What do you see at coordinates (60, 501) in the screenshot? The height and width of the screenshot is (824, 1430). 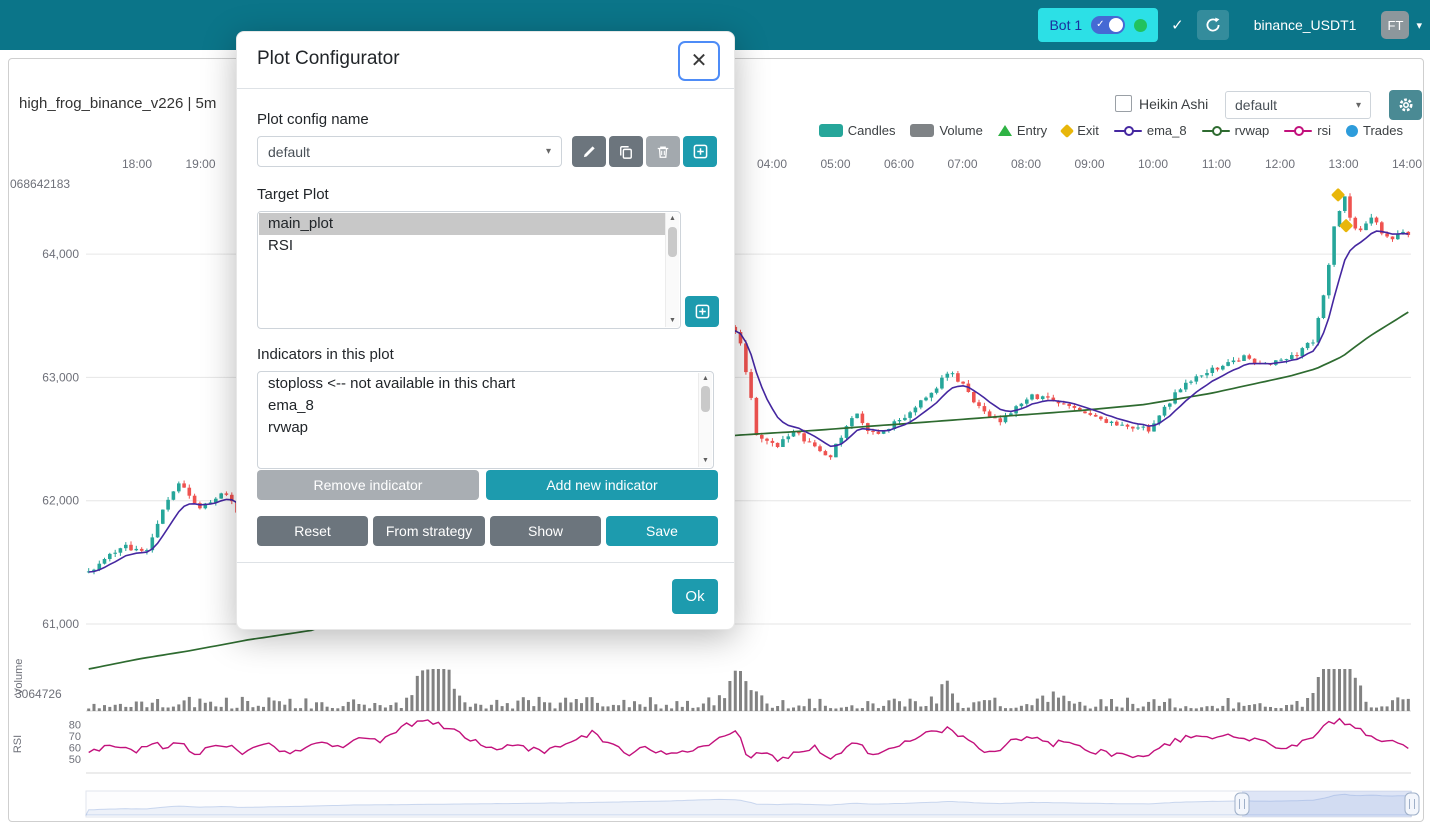 I see `svg-text: 62,000` at bounding box center [60, 501].